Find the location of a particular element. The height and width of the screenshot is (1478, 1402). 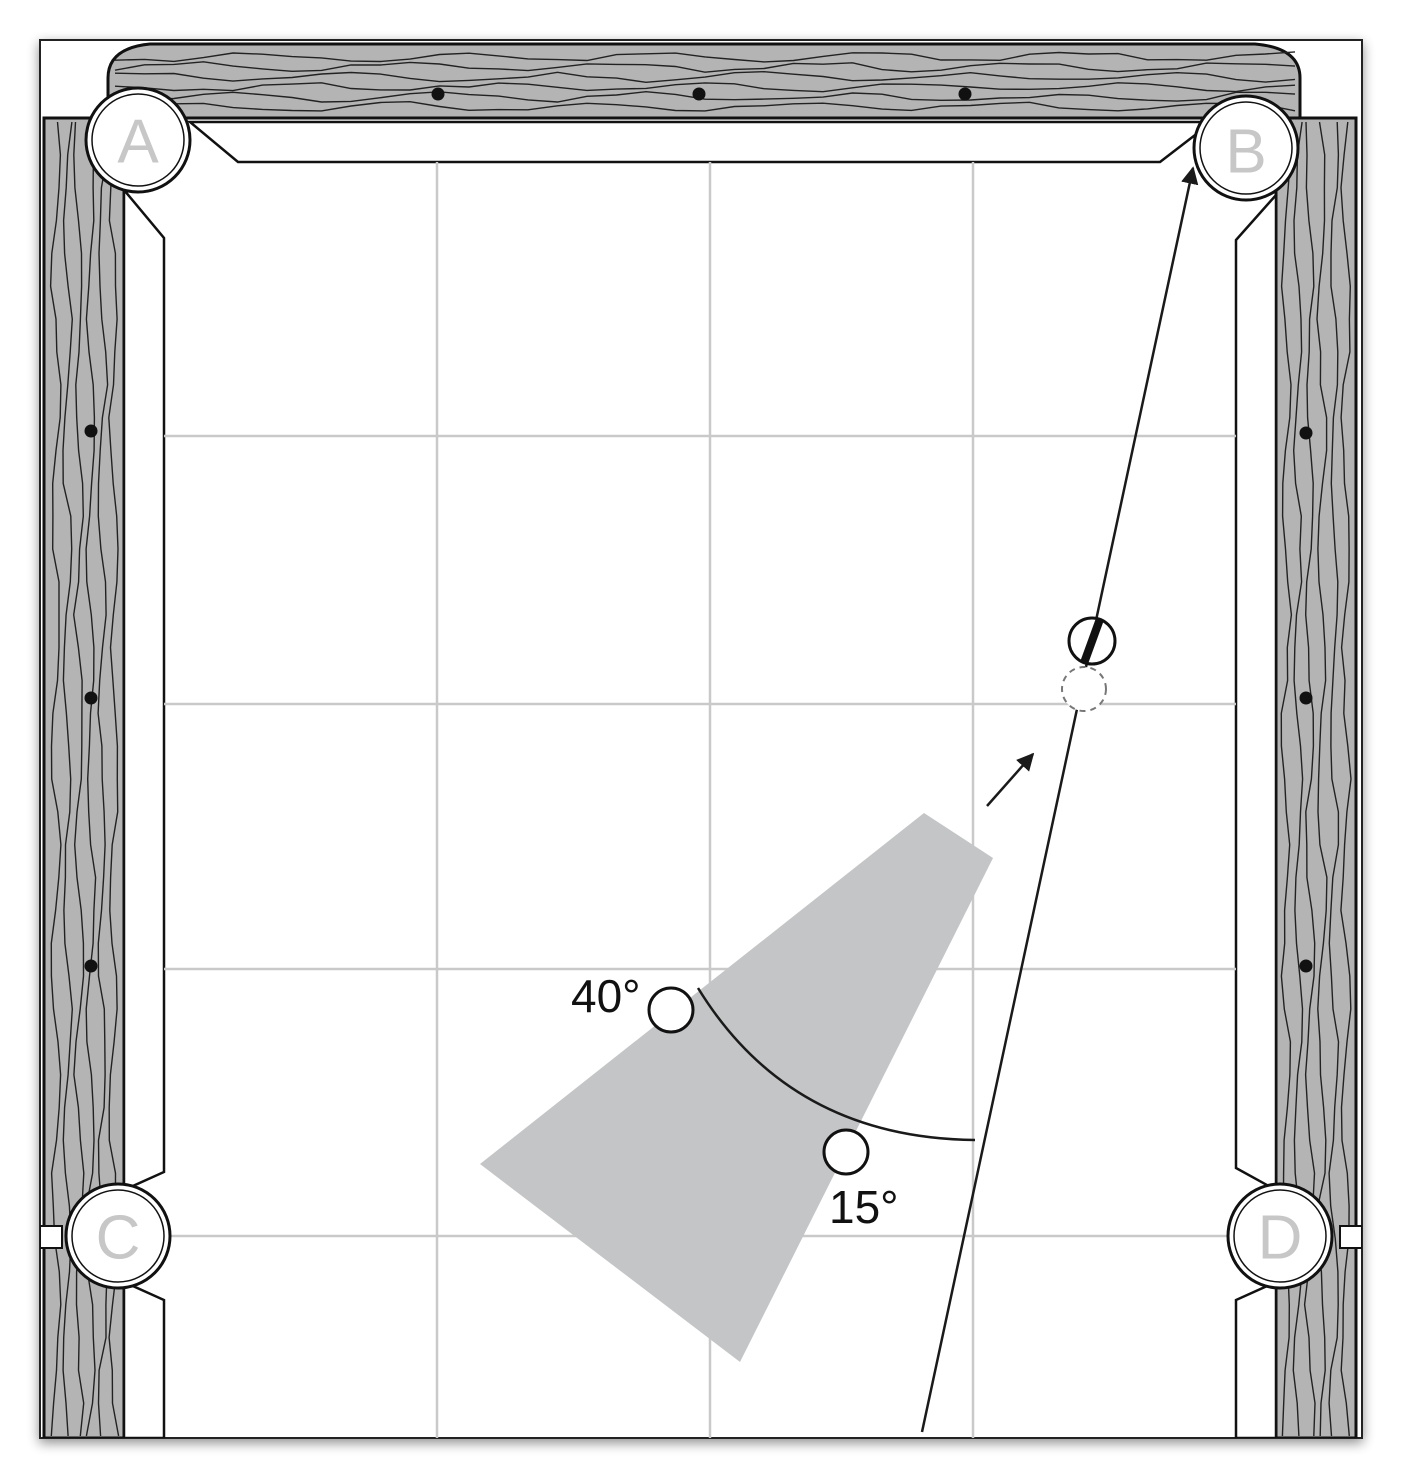

top-cushion is located at coordinates (701, 142).